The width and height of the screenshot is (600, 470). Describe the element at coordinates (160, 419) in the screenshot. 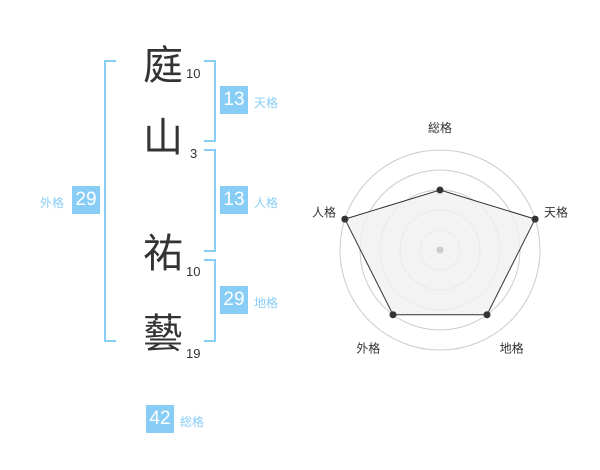

I see `soukaku-value: 42` at that location.